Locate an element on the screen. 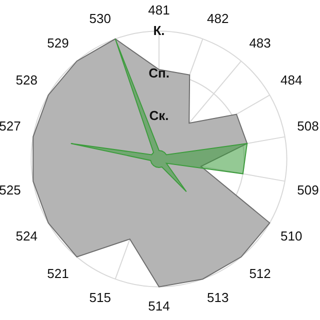 This screenshot has width=320, height=320. spoke-label: 482 is located at coordinates (217, 18).